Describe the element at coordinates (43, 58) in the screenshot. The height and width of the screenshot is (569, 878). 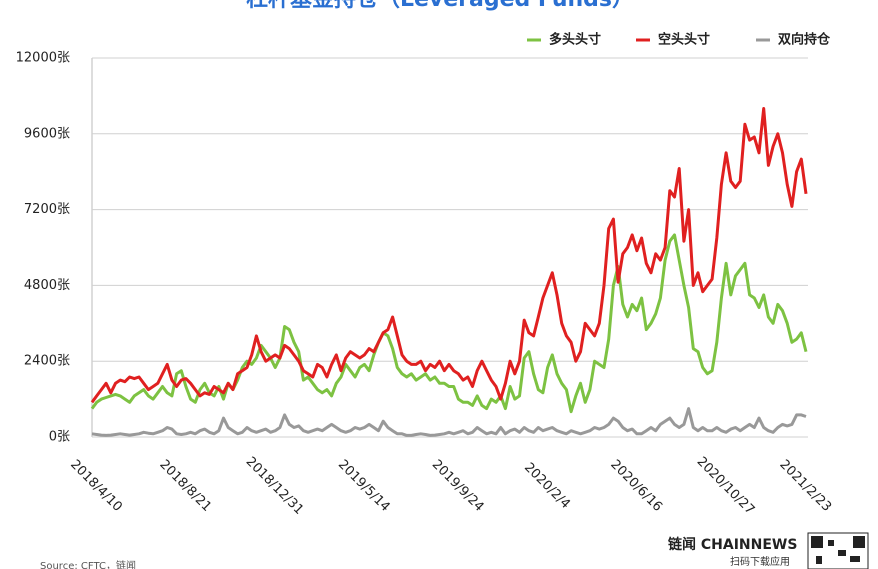
I see `y-tick-label: 12000张` at that location.